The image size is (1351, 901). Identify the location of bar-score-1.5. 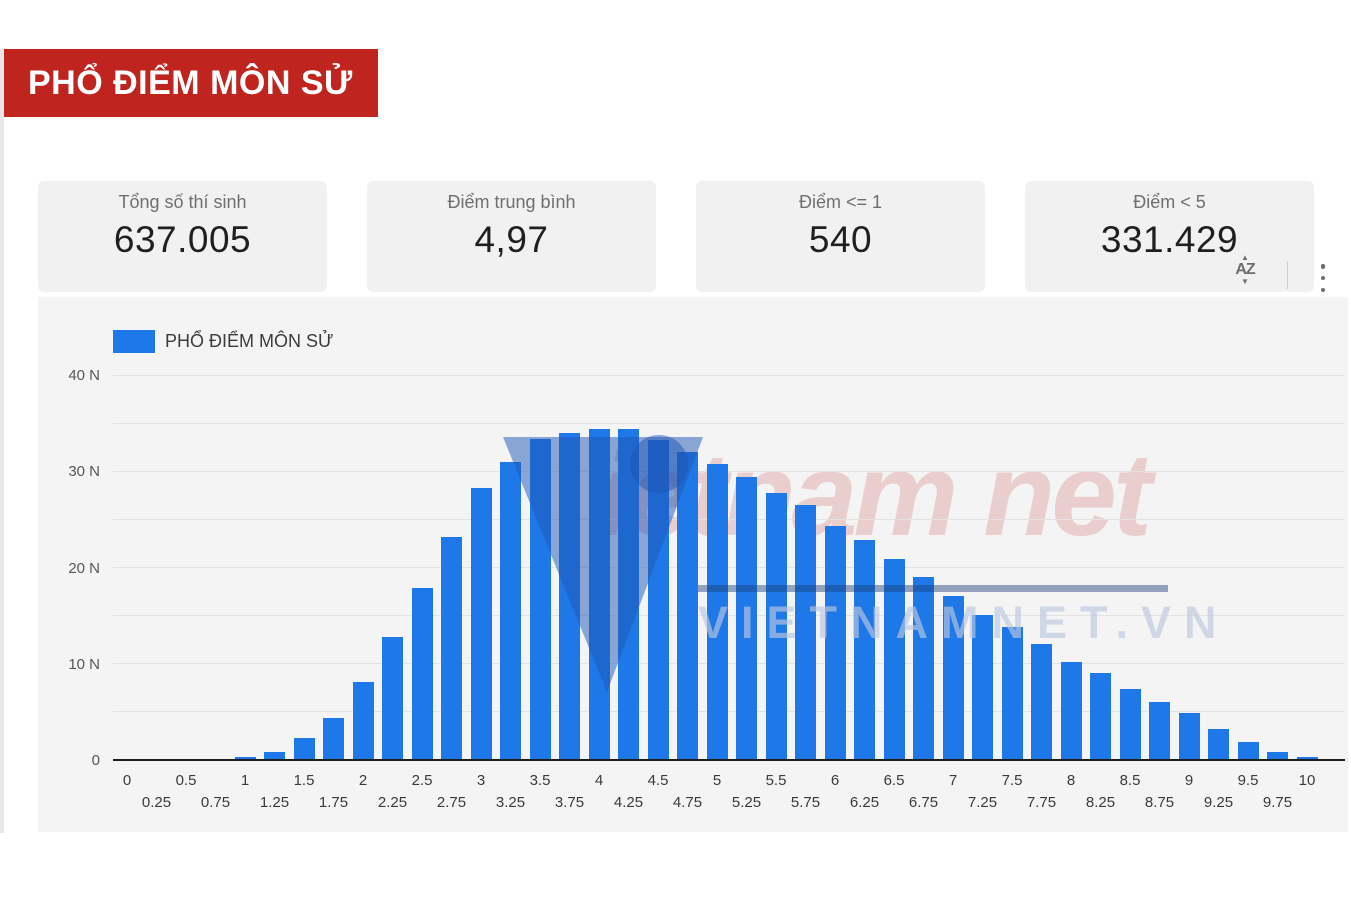
(304, 748).